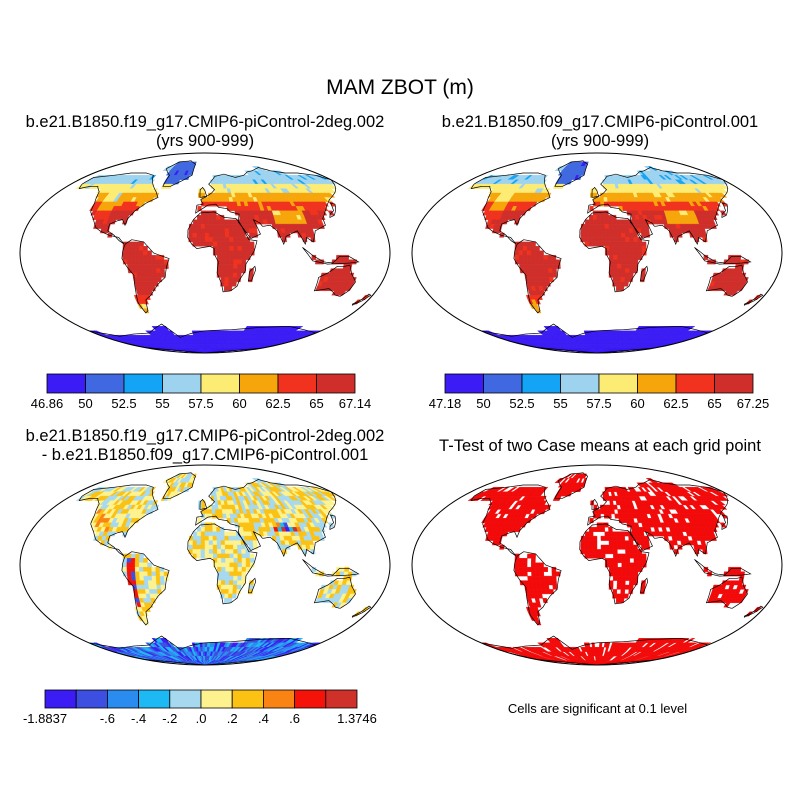  Describe the element at coordinates (205, 253) in the screenshot. I see `map-border` at that location.